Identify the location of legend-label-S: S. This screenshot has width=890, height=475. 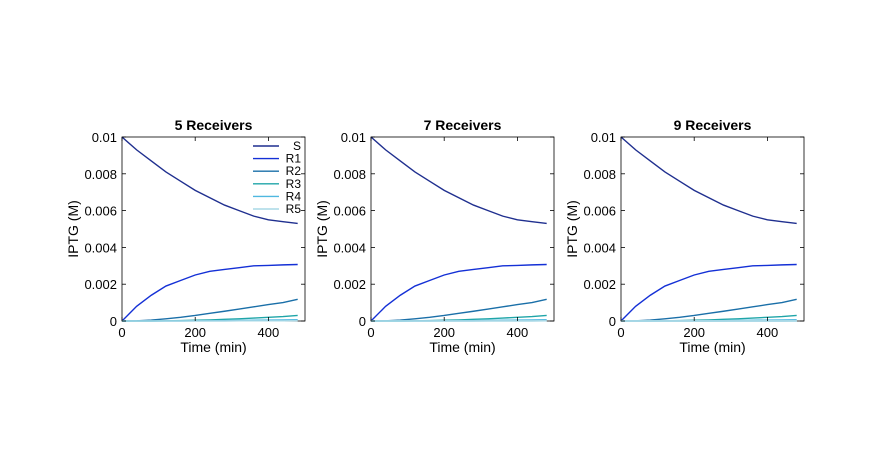
(297, 146).